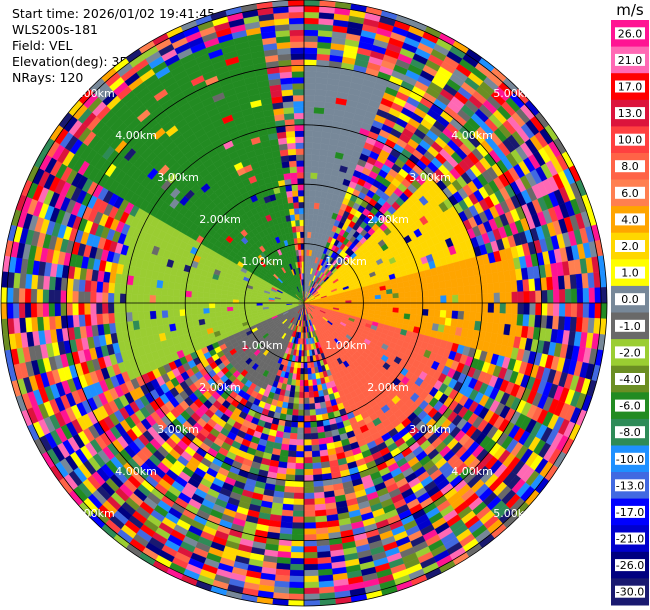  What do you see at coordinates (630, 10) in the screenshot?
I see `colorbar-unit: m/s` at bounding box center [630, 10].